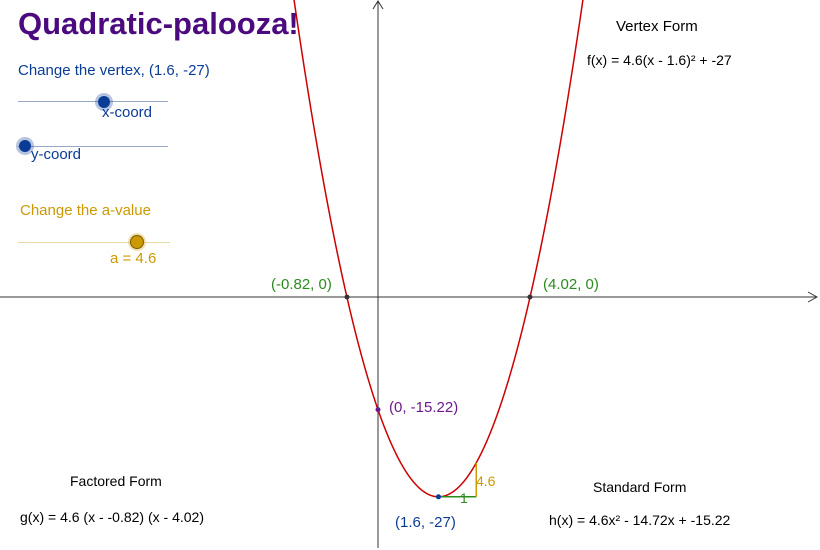  What do you see at coordinates (530, 297) in the screenshot?
I see `root-right-point` at bounding box center [530, 297].